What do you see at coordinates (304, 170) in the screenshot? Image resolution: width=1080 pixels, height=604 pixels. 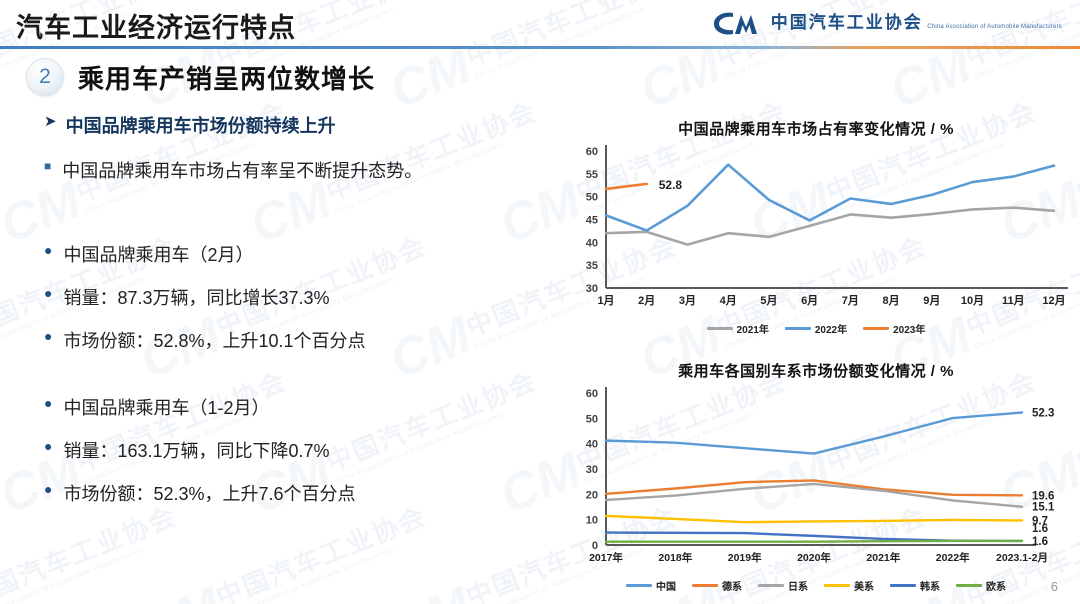 I see `level2-bullet: ■ 中国品牌乘用车市场占有率呈不断提升态势。` at bounding box center [304, 170].